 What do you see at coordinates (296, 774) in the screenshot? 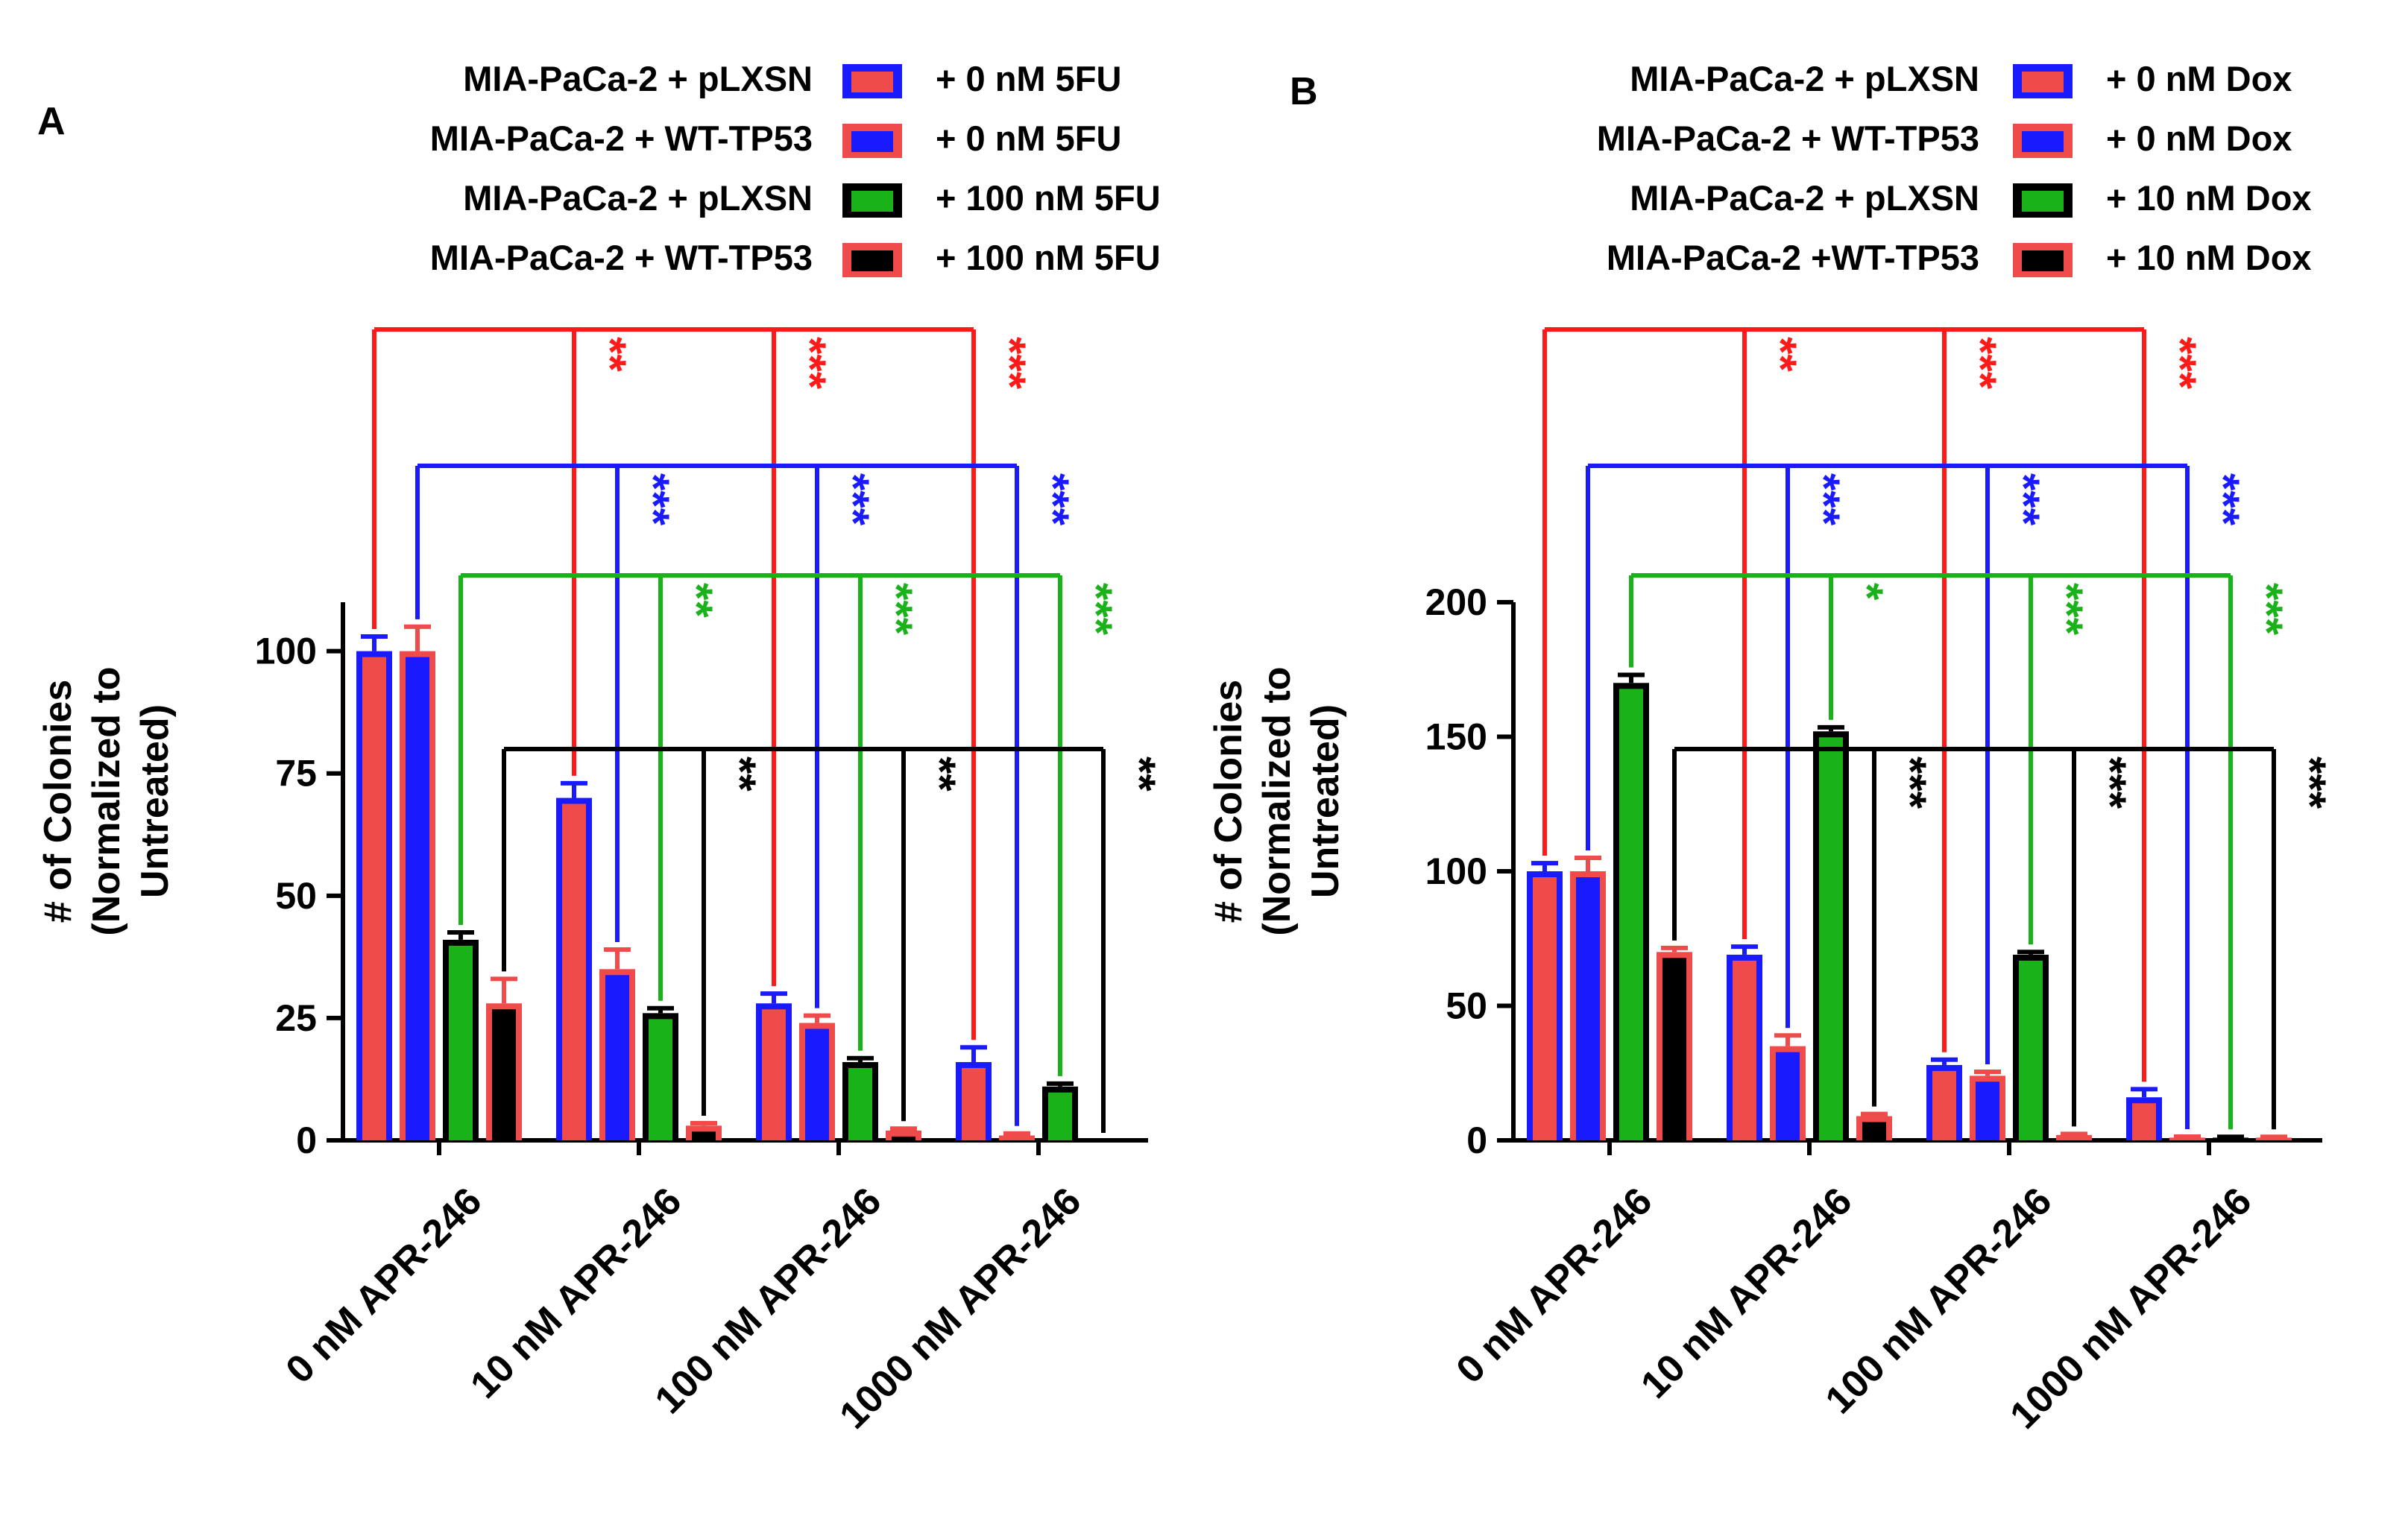
I see `y-tick-label: 75` at bounding box center [296, 774].